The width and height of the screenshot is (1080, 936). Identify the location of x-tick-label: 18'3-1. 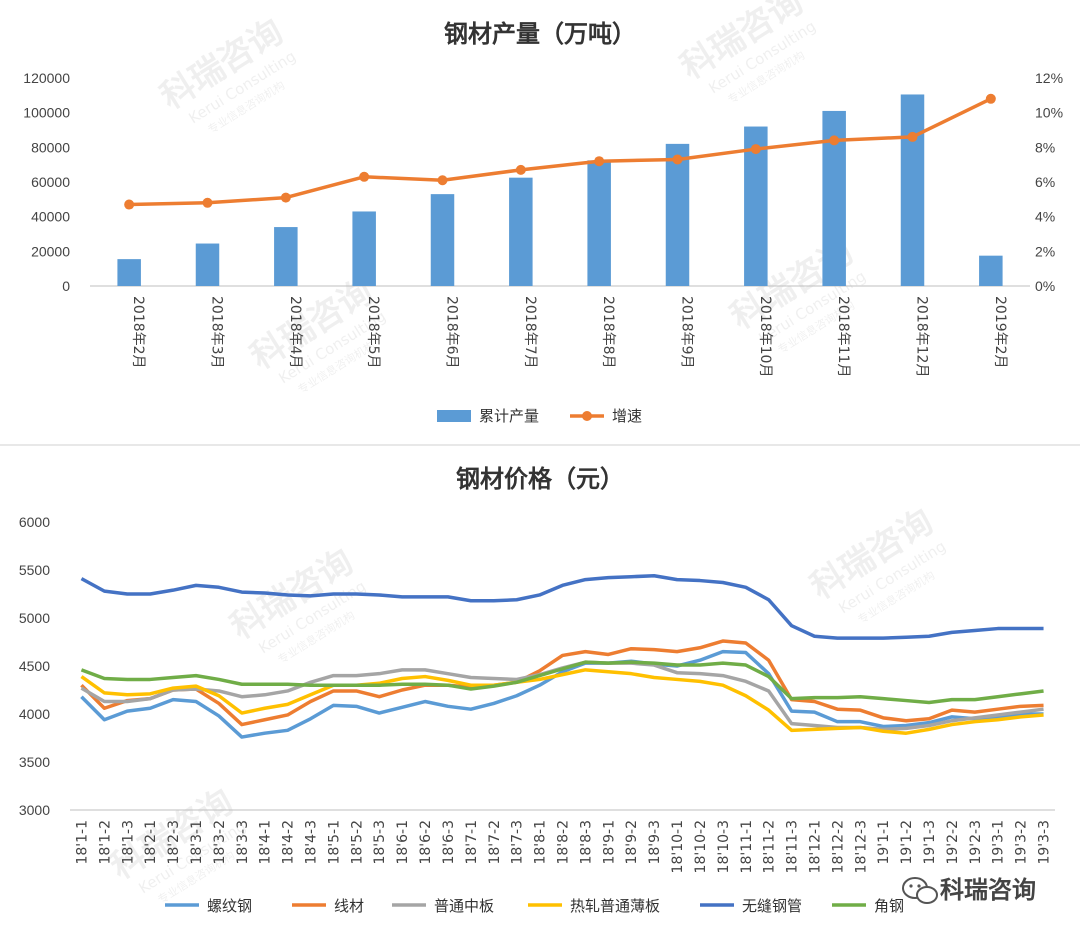
(197, 842).